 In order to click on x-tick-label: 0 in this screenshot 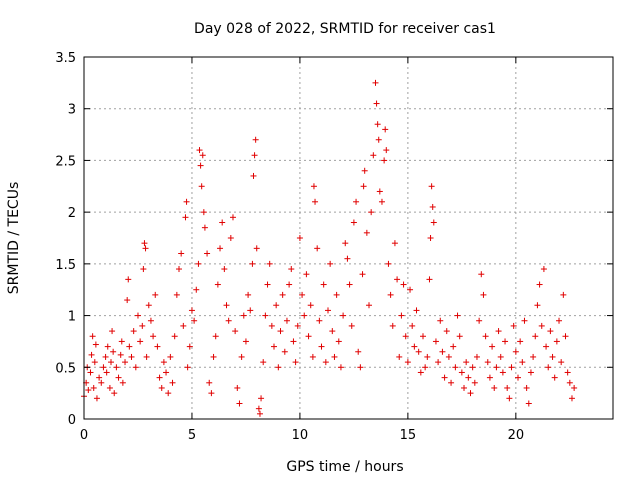, I will do `click(84, 435)`.